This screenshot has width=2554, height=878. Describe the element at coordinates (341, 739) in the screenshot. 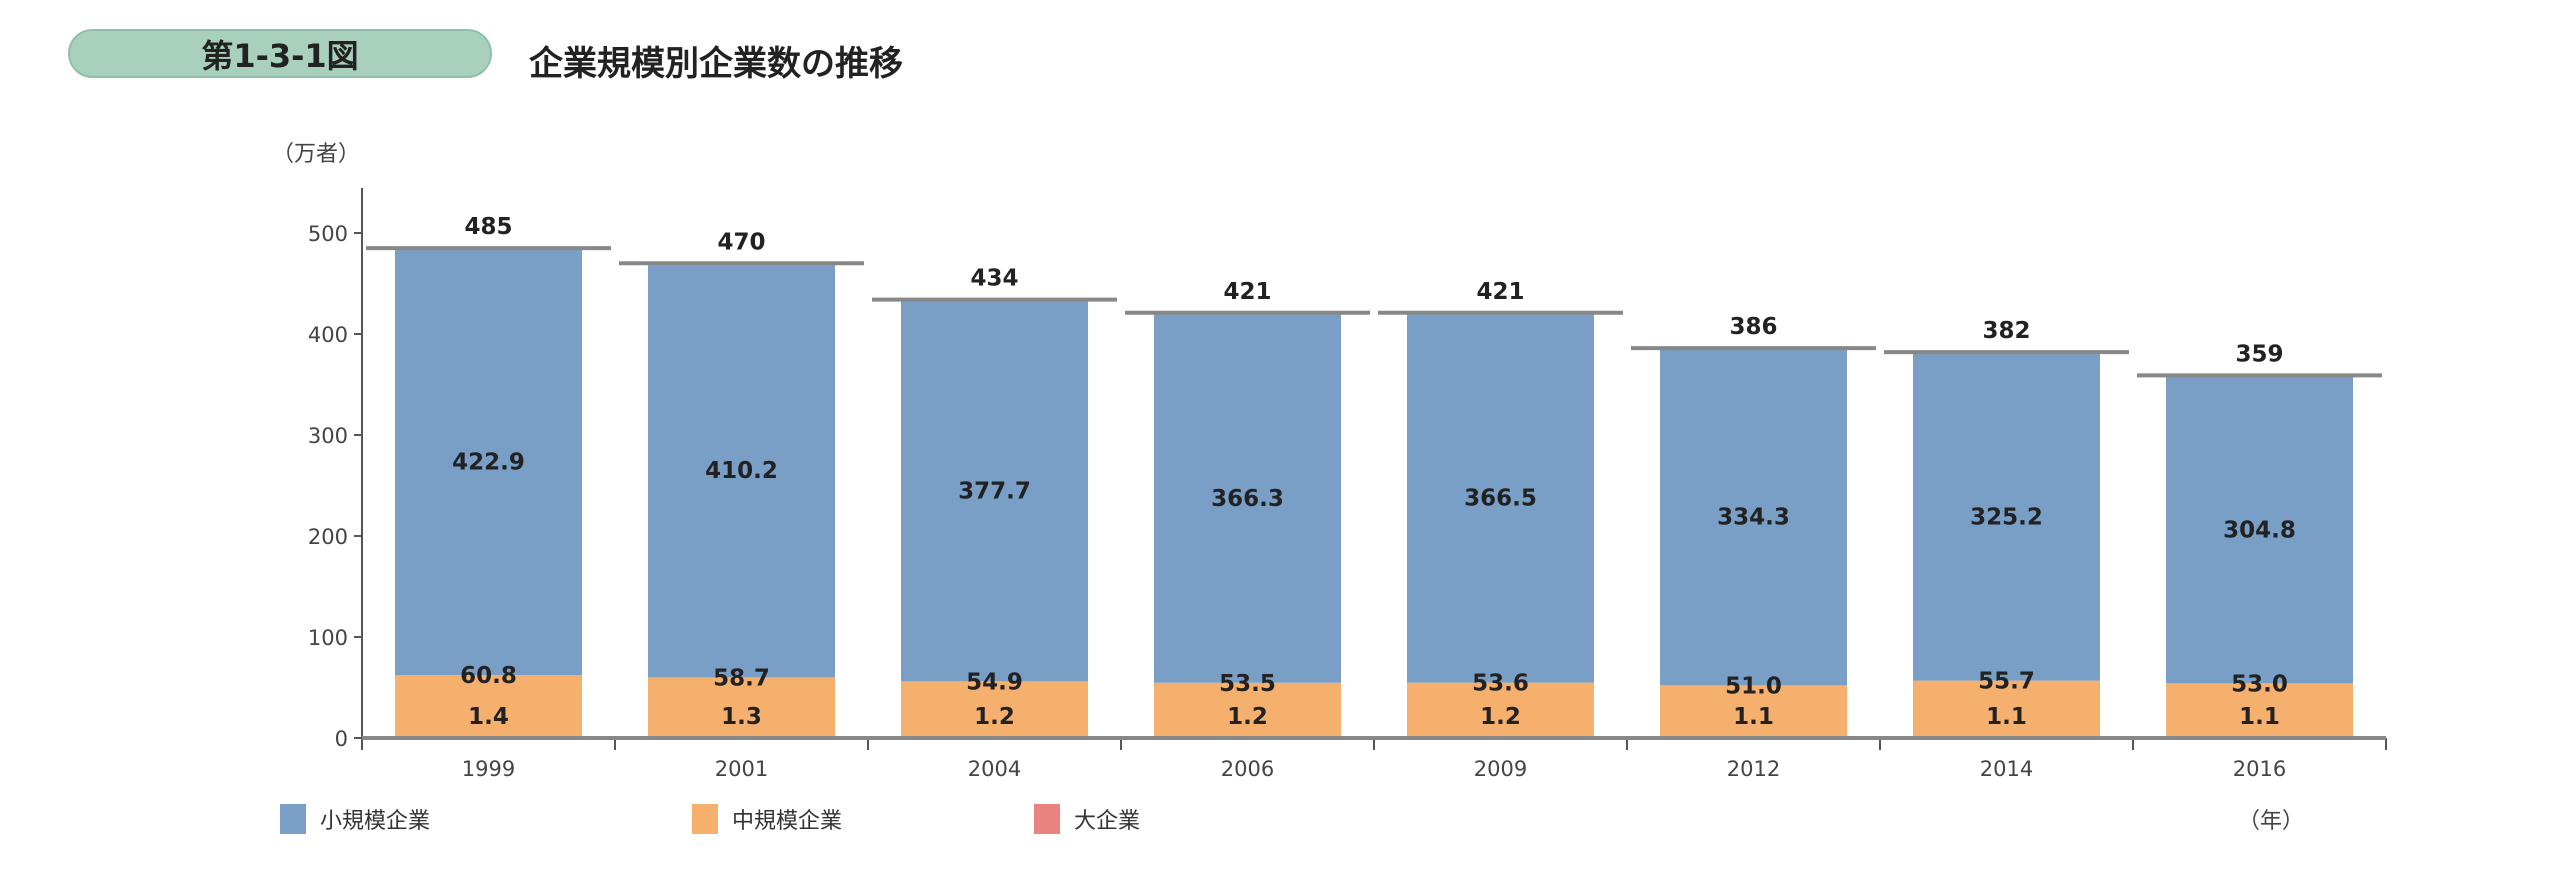

I see `y-tick-label: 0` at that location.